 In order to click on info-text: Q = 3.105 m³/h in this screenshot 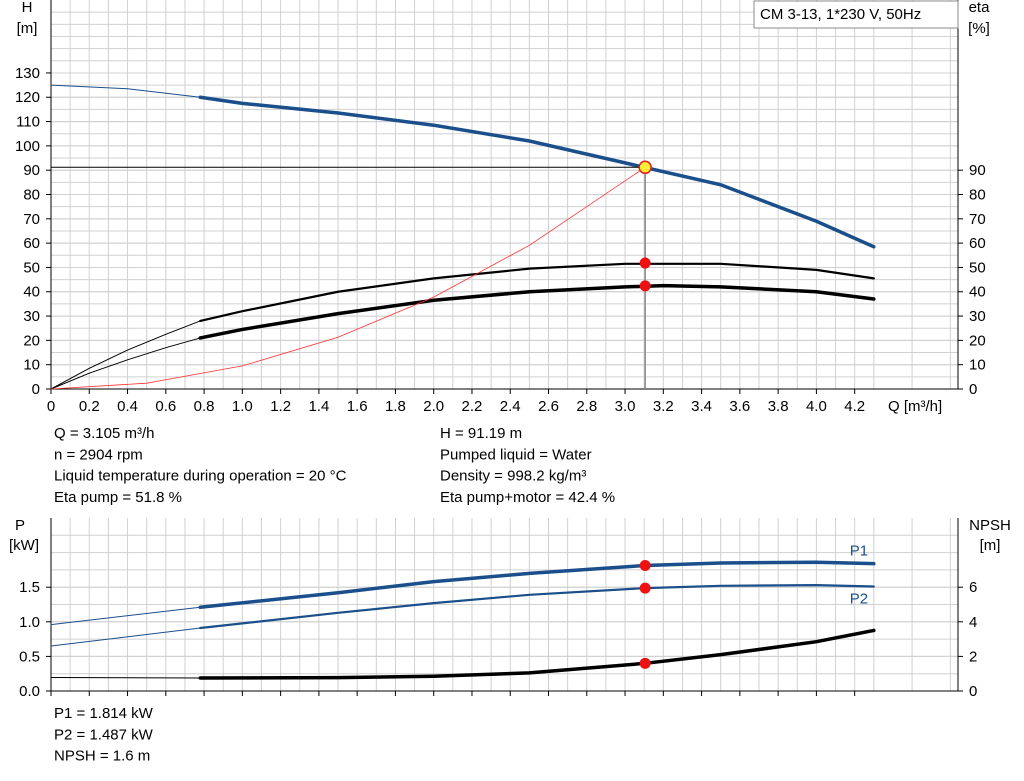, I will do `click(104, 433)`.